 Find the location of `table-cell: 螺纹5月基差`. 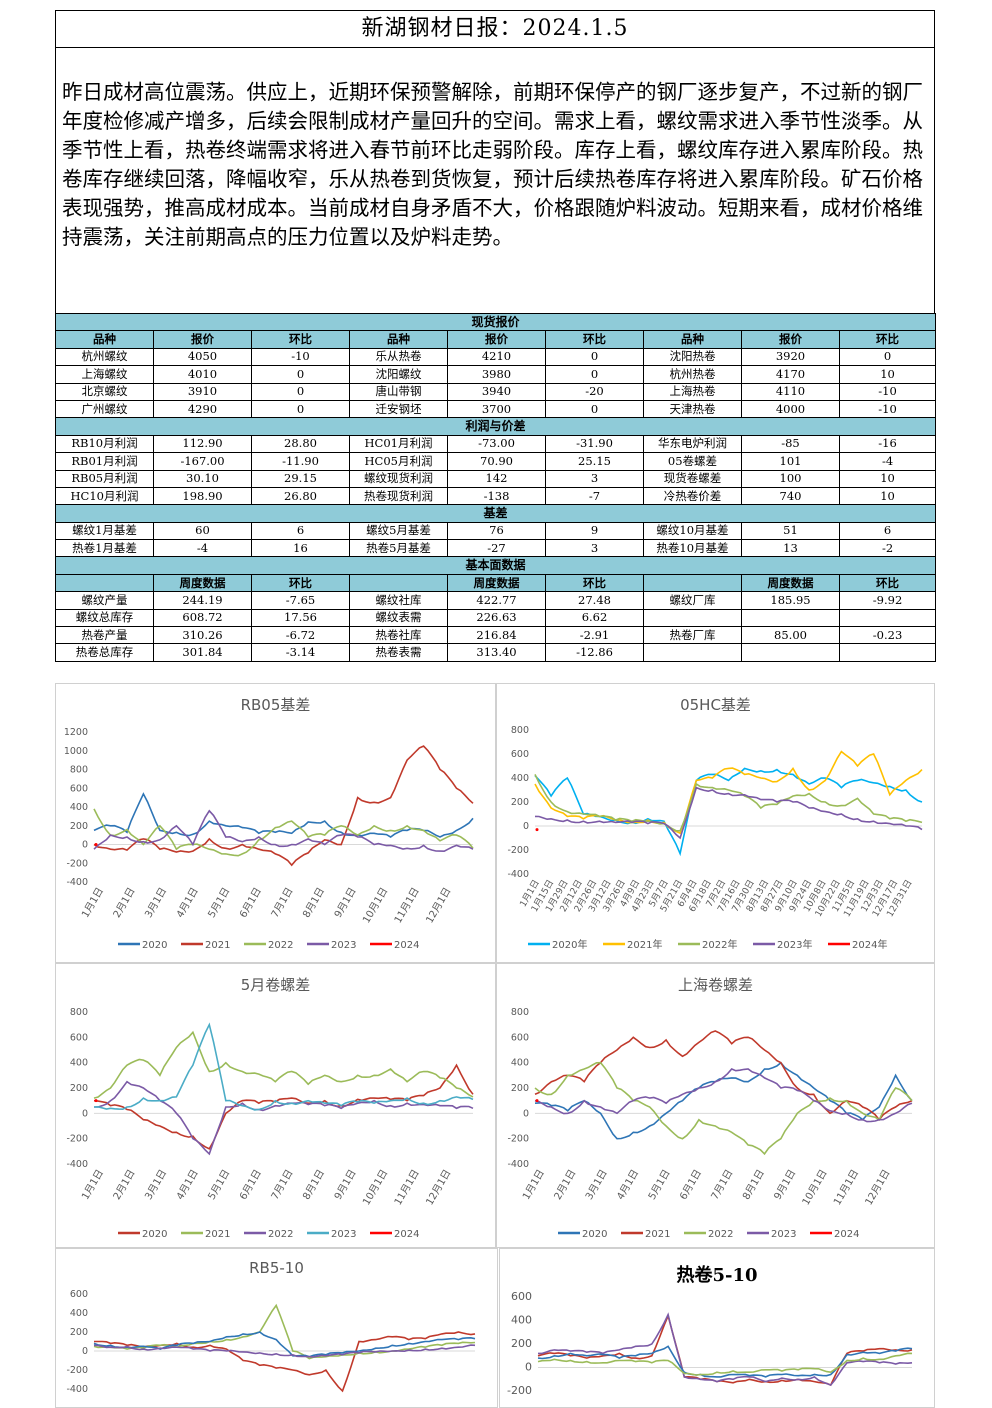

table-cell: 螺纹5月基差 is located at coordinates (398, 531).